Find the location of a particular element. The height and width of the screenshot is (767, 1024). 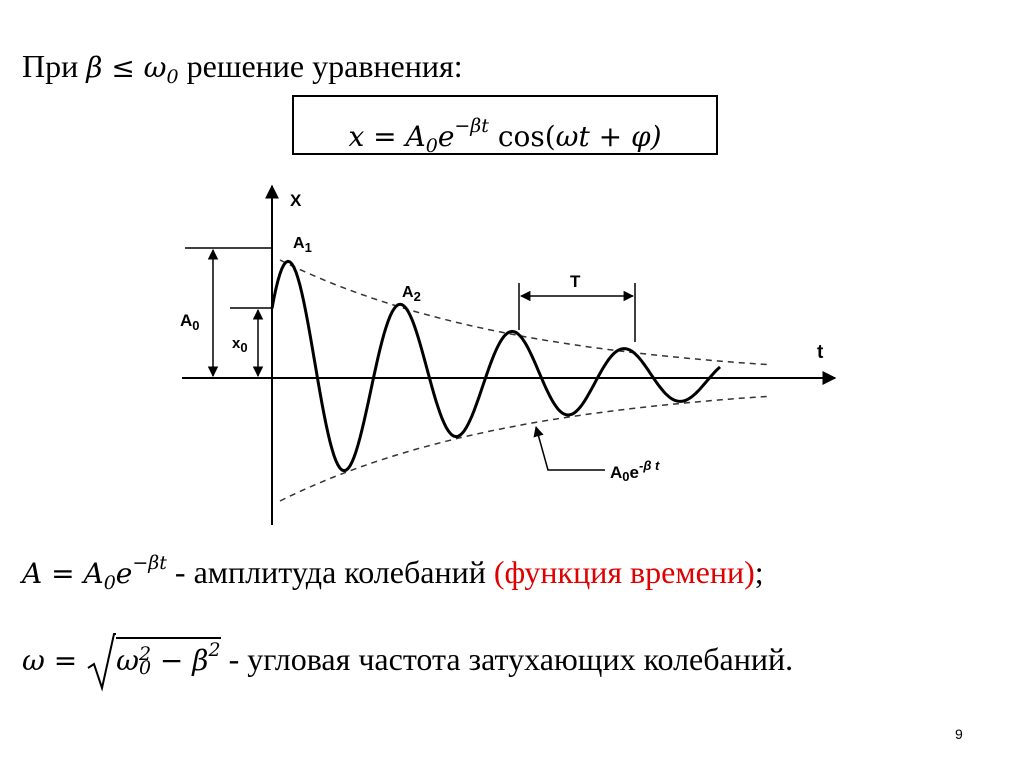

text-part: e is located at coordinates (634, 472).